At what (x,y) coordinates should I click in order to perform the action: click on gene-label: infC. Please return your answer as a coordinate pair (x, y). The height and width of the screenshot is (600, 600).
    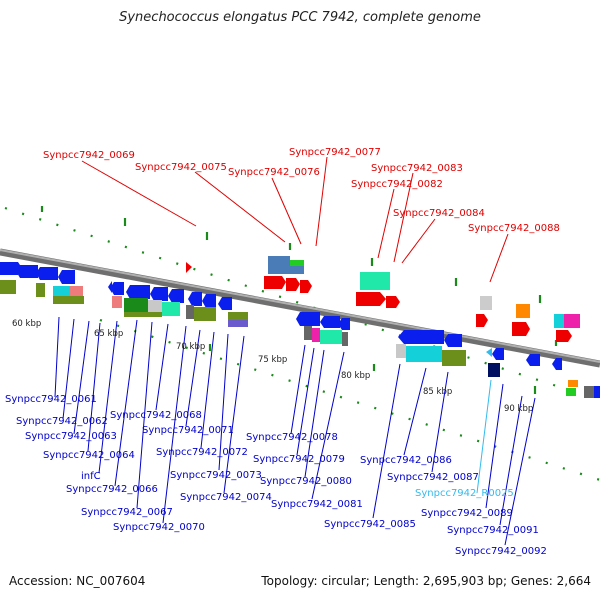
    Looking at the image, I should click on (91, 476).